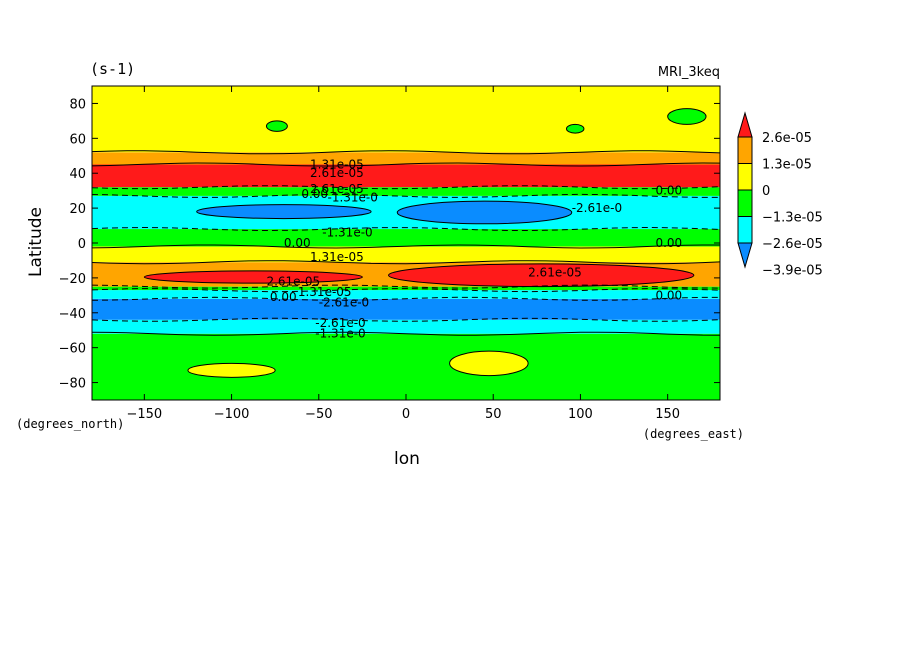 The height and width of the screenshot is (654, 904). Describe the element at coordinates (77, 209) in the screenshot. I see `y-tick-label-5: 20` at that location.